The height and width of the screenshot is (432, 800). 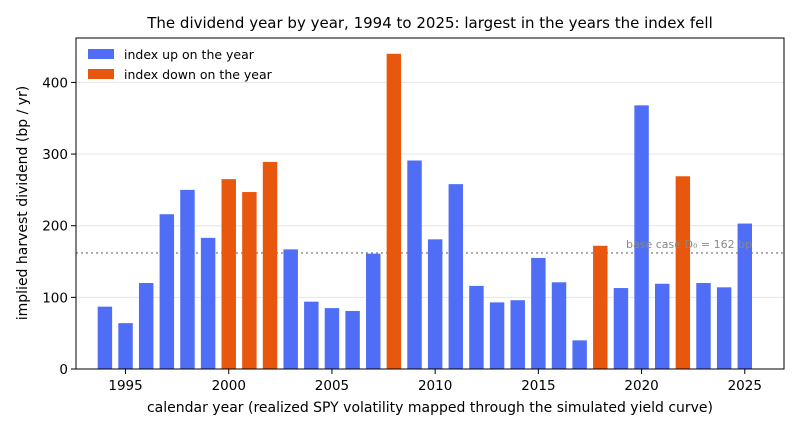 What do you see at coordinates (497, 335) in the screenshot?
I see `bar-2013` at bounding box center [497, 335].